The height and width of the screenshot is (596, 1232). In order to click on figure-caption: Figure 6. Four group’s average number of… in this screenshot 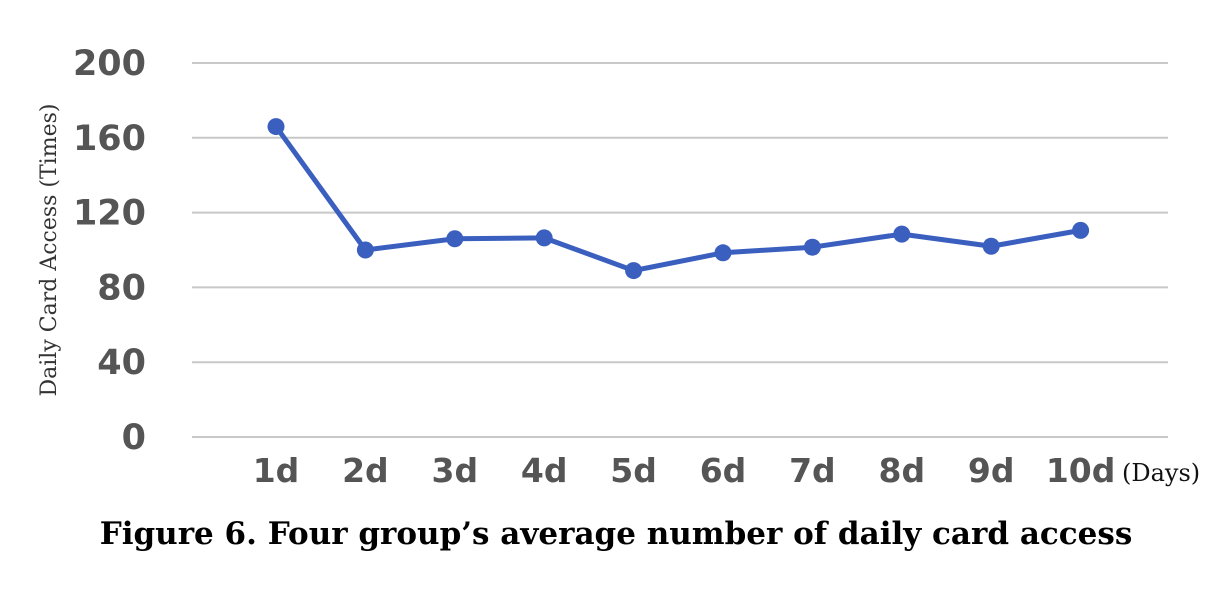, I will do `click(616, 534)`.